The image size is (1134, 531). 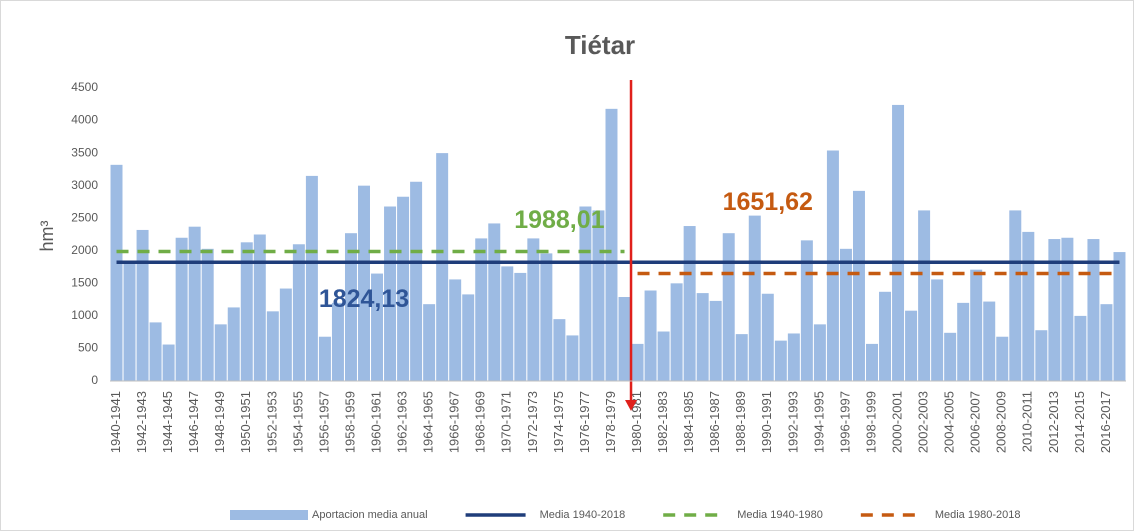 What do you see at coordinates (402, 422) in the screenshot?
I see `x-tick-label: 1962-1963` at bounding box center [402, 422].